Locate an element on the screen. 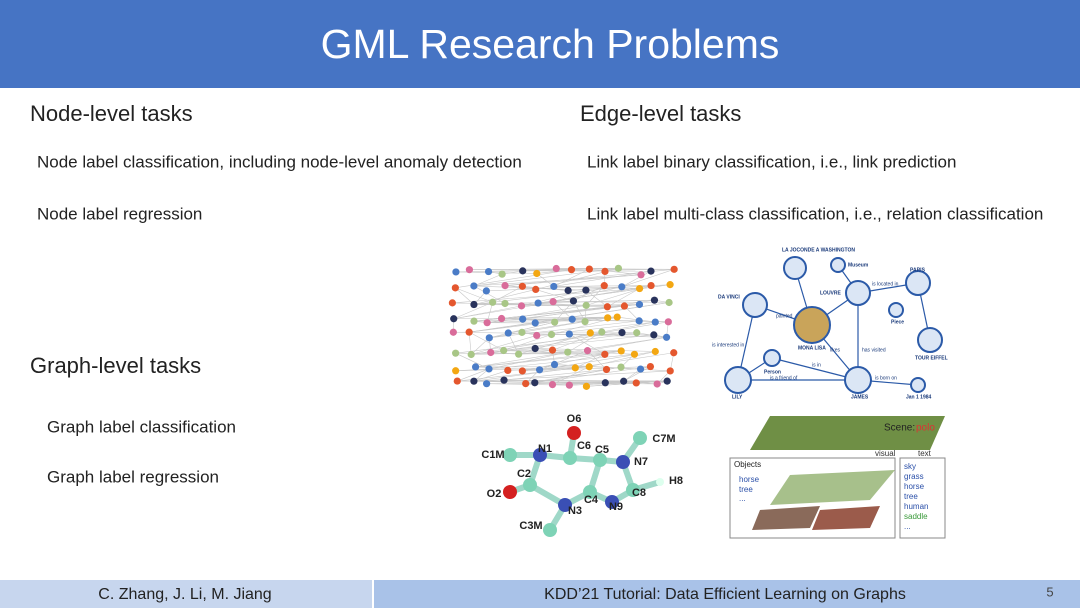 The width and height of the screenshot is (1080, 613). kg-node-label: DA VINCI is located at coordinates (729, 297).